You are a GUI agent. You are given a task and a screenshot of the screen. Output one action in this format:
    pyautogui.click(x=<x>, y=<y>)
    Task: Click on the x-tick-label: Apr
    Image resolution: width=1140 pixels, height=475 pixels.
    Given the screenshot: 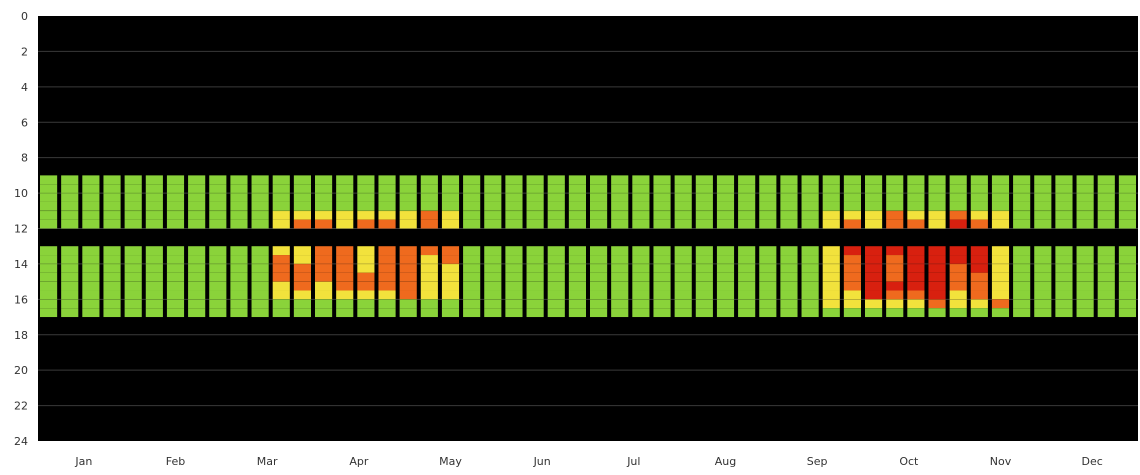 What is the action you would take?
    pyautogui.click(x=359, y=461)
    